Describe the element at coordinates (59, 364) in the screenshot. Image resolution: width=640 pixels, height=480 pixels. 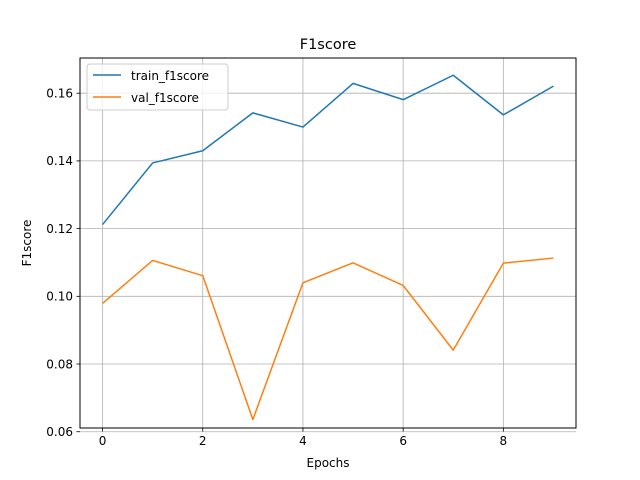
I see `y-tick-label: 0.08` at that location.